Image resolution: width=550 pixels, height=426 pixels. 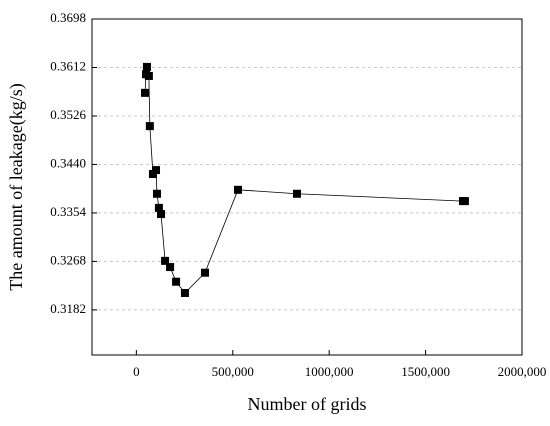 What do you see at coordinates (68, 211) in the screenshot?
I see `y-tick-label: 0.3354` at bounding box center [68, 211].